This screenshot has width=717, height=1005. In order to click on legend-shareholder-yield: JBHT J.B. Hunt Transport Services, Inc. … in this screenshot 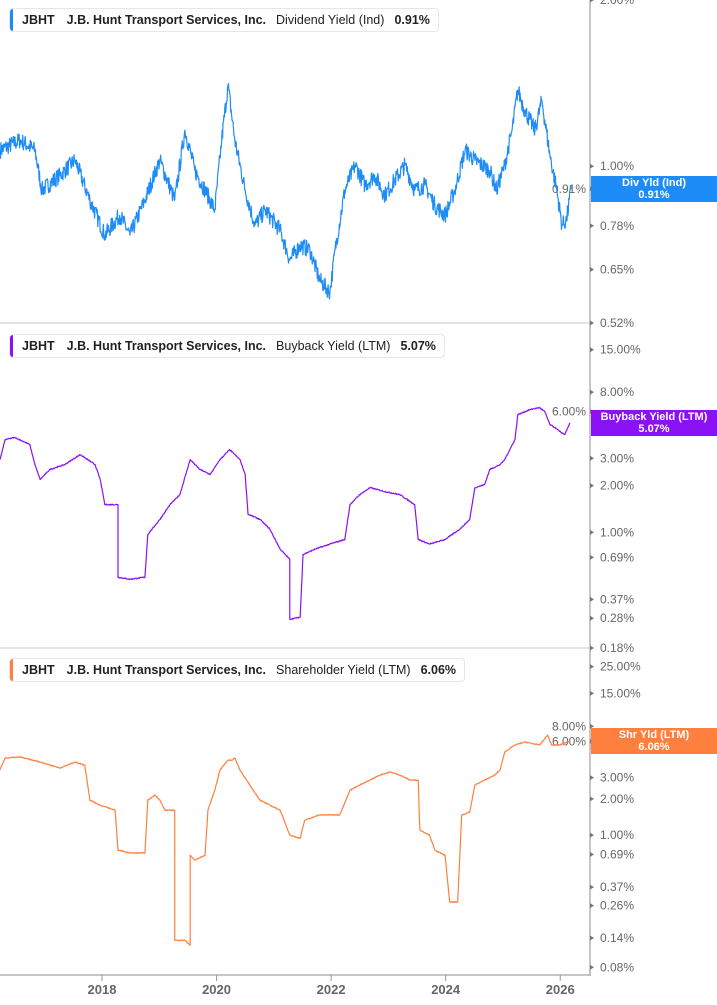, I will do `click(237, 670)`.